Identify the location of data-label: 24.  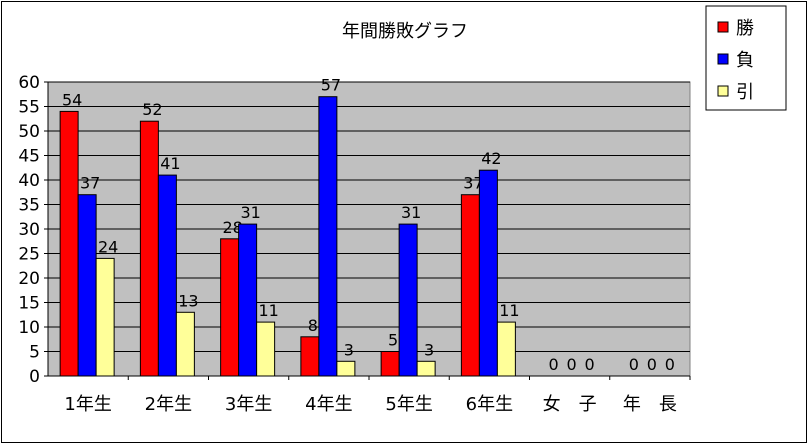
(108, 246).